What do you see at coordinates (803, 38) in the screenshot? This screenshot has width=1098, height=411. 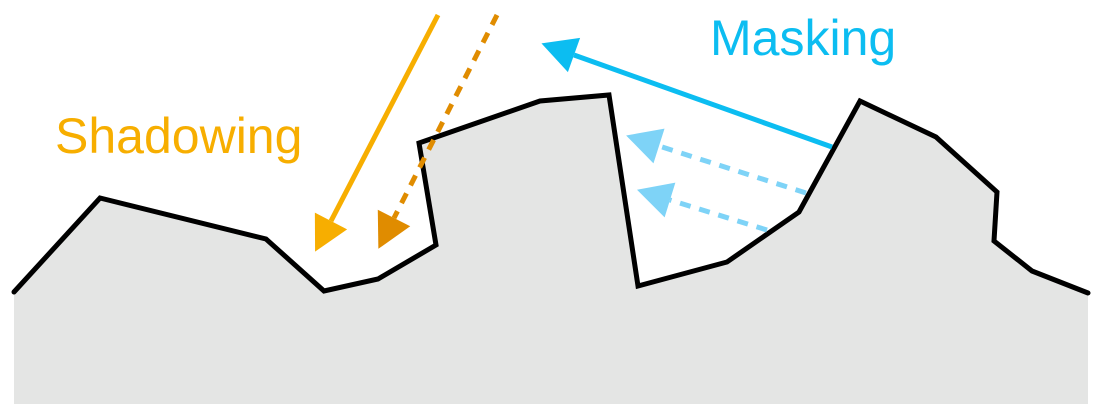 I see `masking-label: Masking` at bounding box center [803, 38].